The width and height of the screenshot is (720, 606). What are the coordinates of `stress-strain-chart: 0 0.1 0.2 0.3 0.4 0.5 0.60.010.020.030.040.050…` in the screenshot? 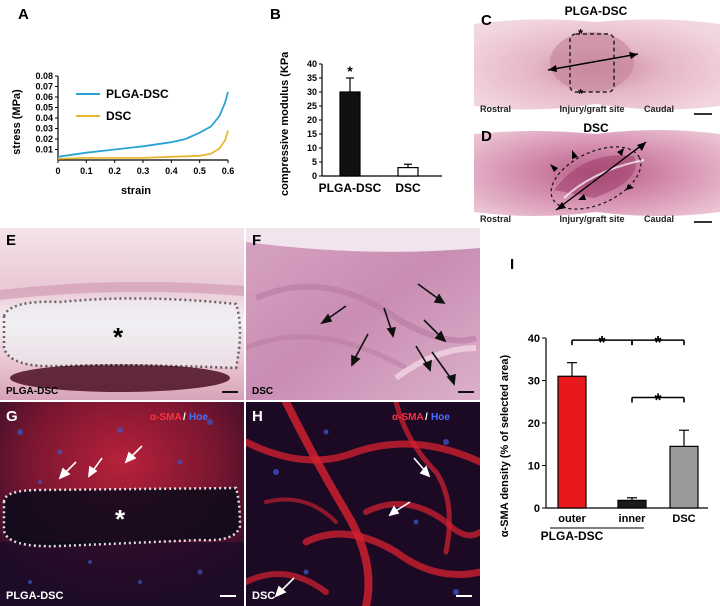 It's located at (122, 134).